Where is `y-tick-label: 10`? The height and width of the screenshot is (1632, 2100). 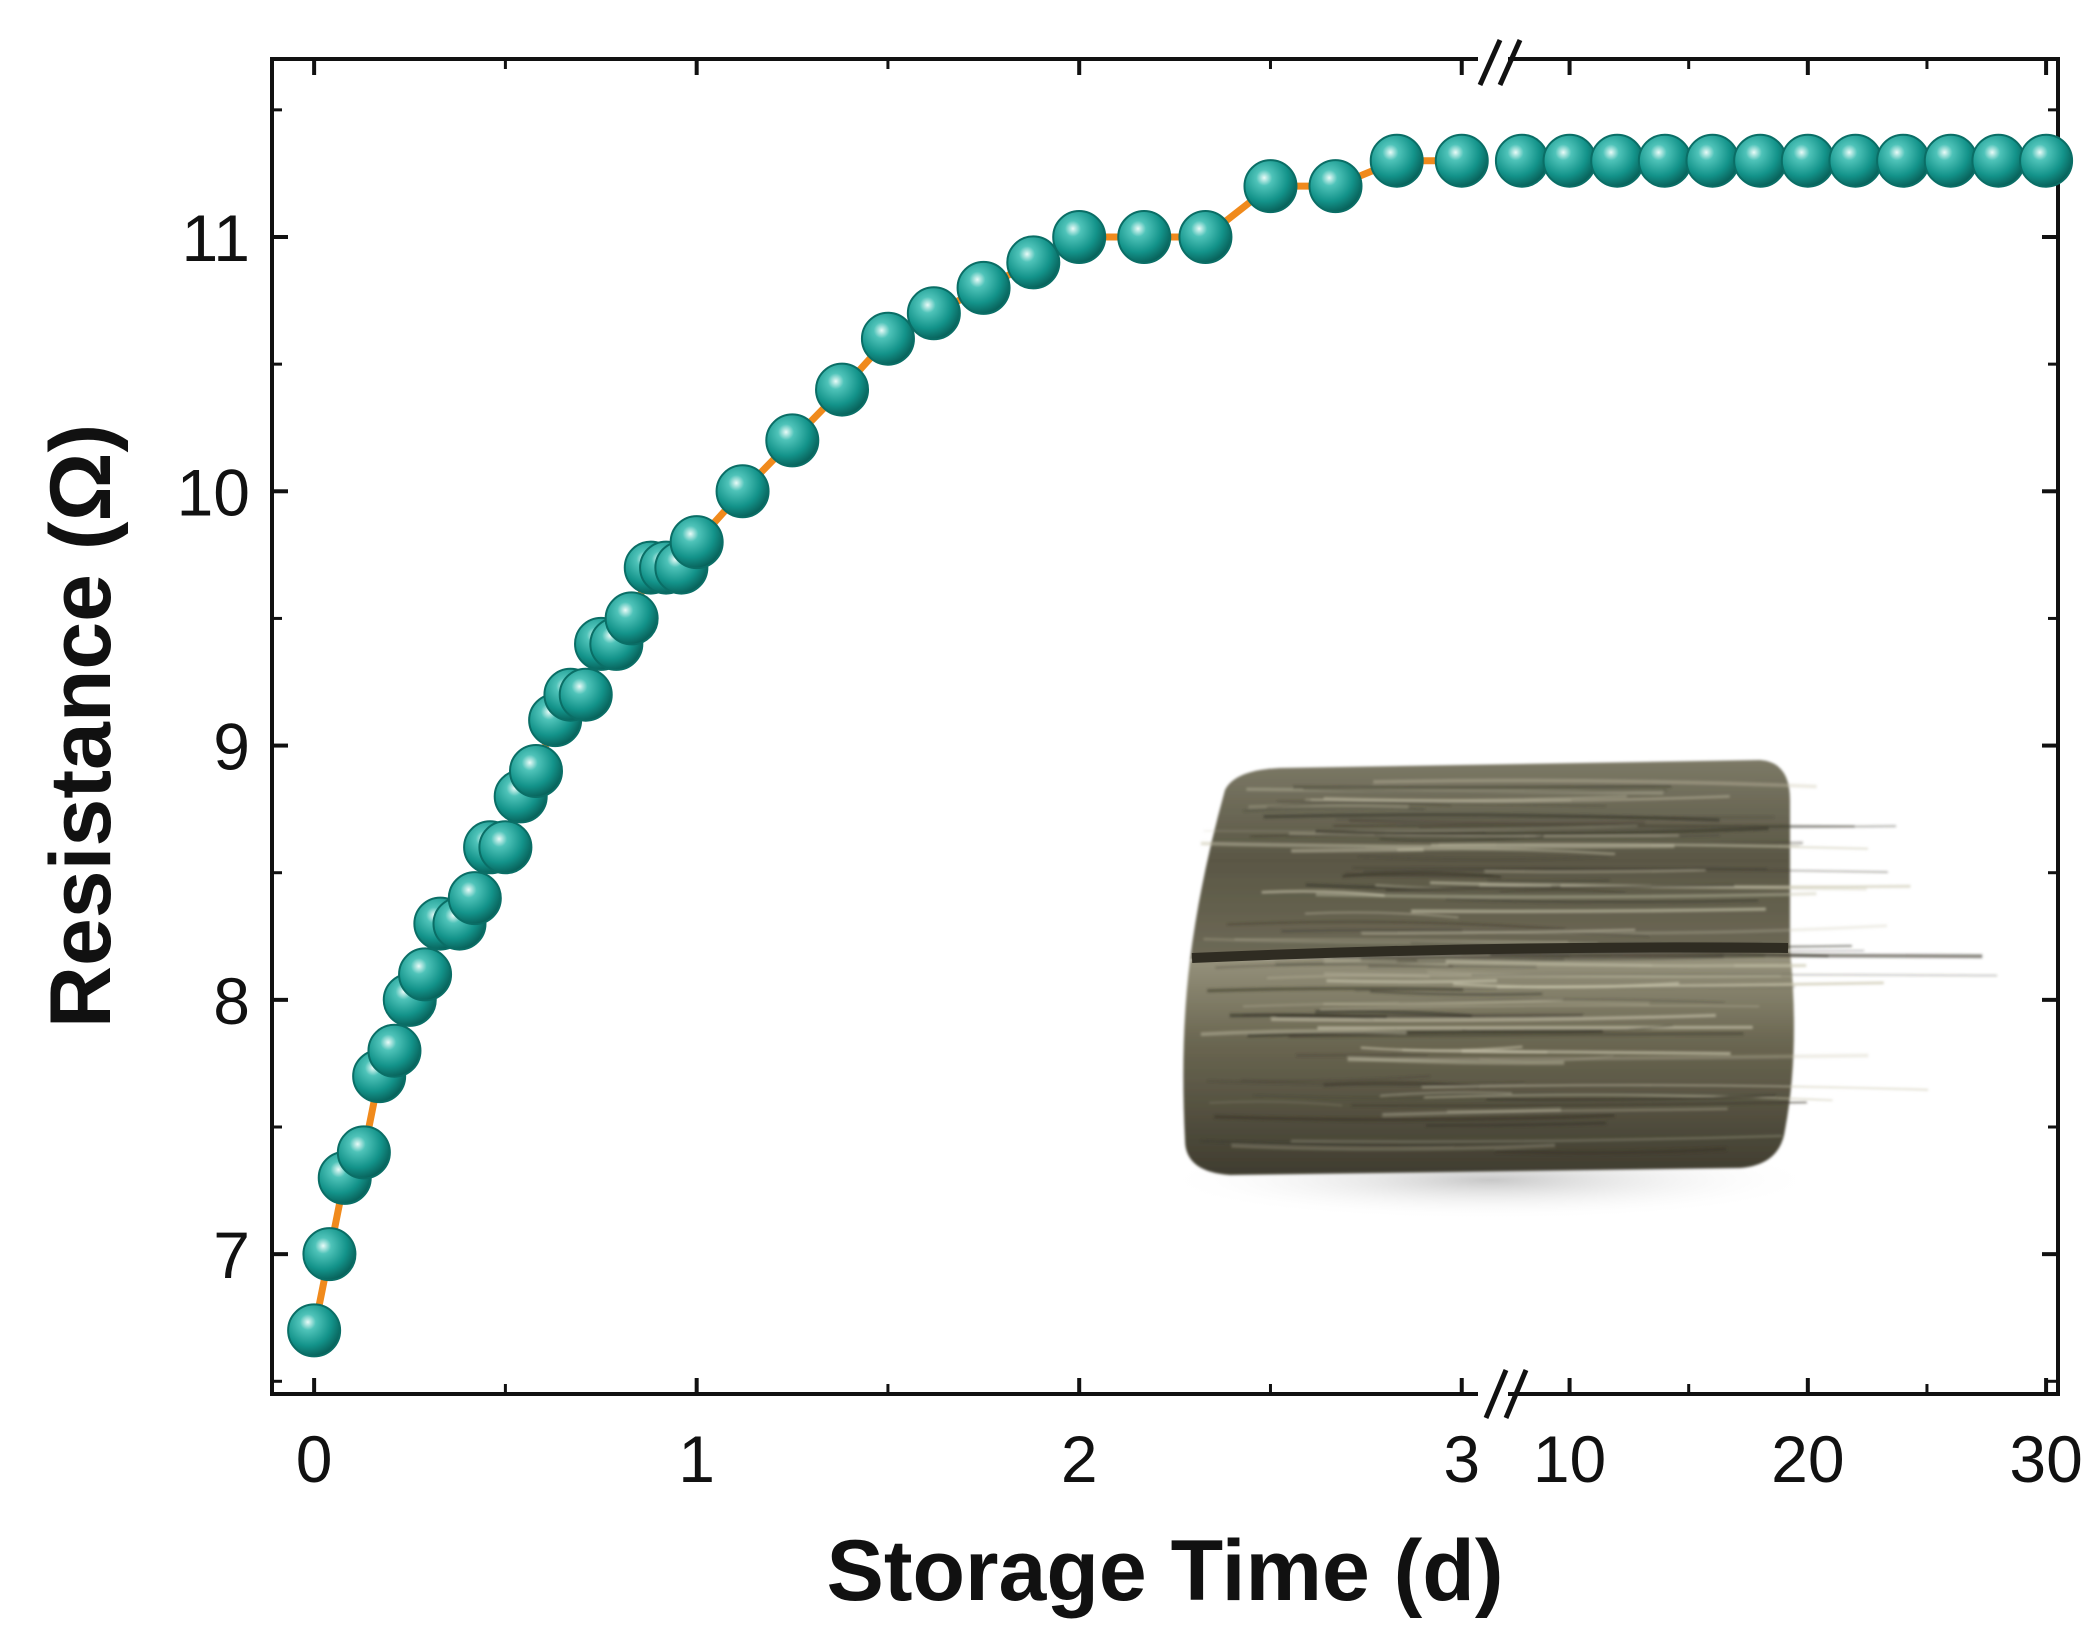
y-tick-label: 10 is located at coordinates (213, 492).